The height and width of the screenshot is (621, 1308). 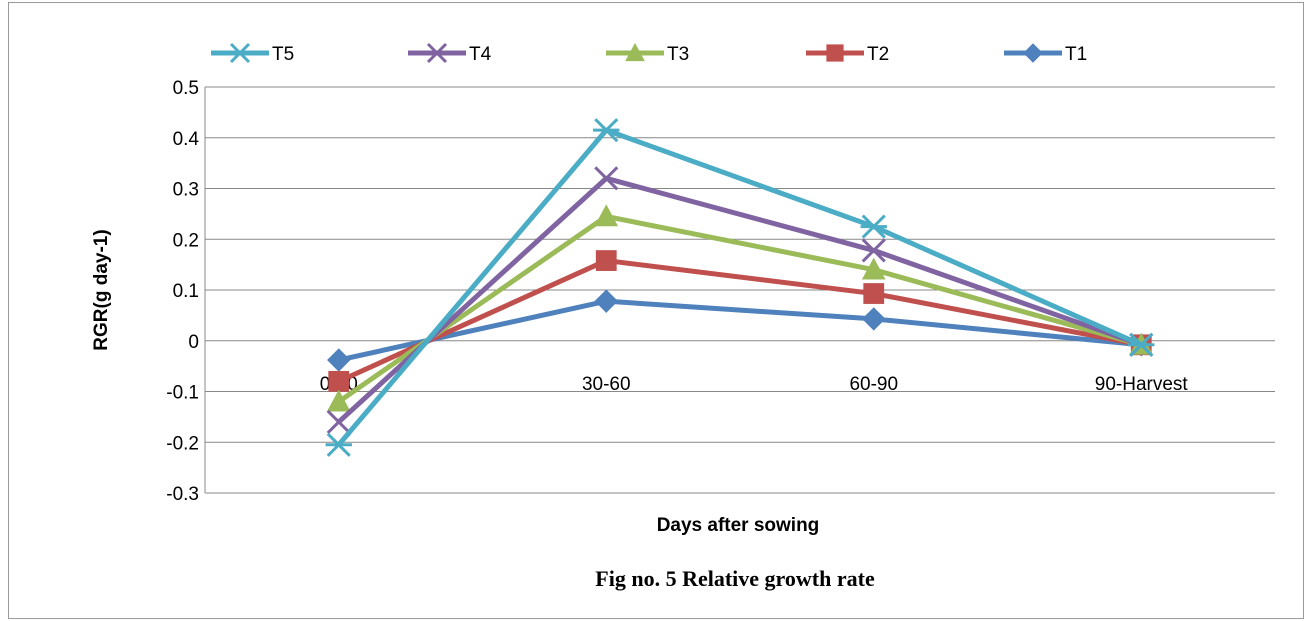 I want to click on legend-label: T2, so click(x=878, y=54).